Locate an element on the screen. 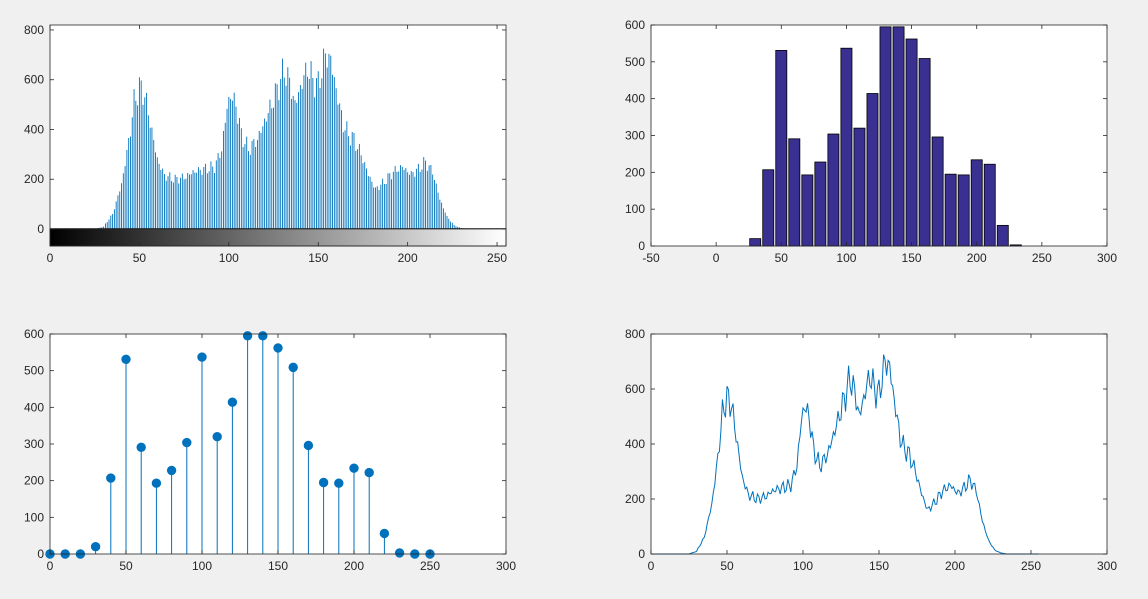 The image size is (1148, 599). grayscale-colorbar is located at coordinates (278, 237).